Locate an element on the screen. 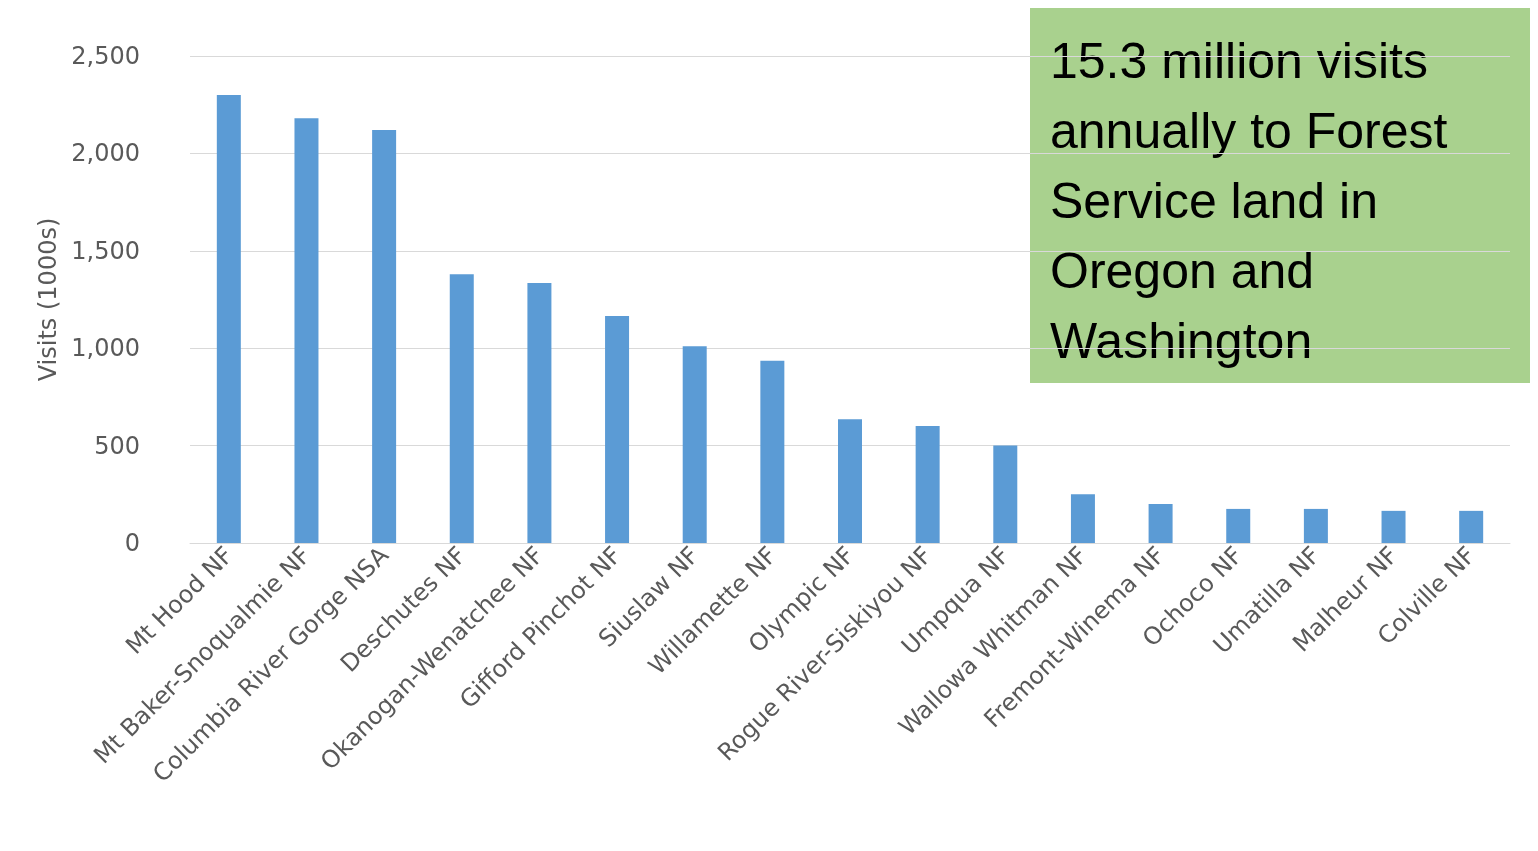 This screenshot has height=851, width=1538. y-axis-title: Visits (1000s) is located at coordinates (48, 299).